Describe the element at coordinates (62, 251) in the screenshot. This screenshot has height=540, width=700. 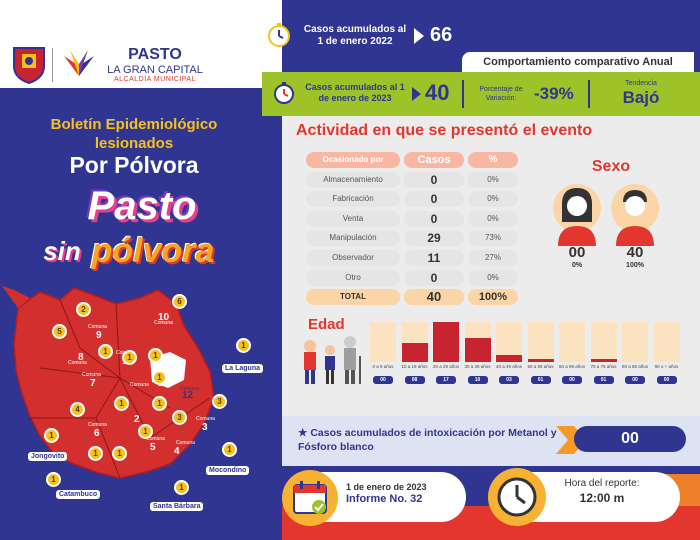
I see `brand-sin-logo: sin` at that location.